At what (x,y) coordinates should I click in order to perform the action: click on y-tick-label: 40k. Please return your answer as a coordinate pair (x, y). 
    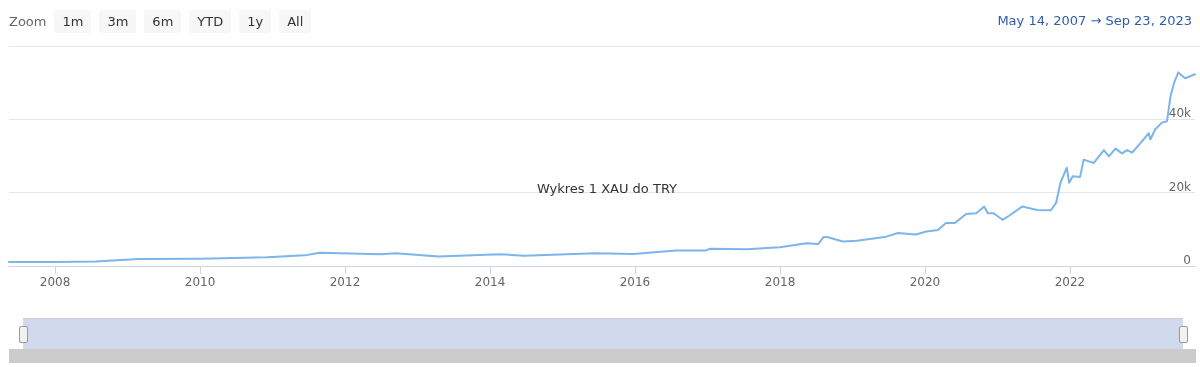
    Looking at the image, I should click on (1180, 113).